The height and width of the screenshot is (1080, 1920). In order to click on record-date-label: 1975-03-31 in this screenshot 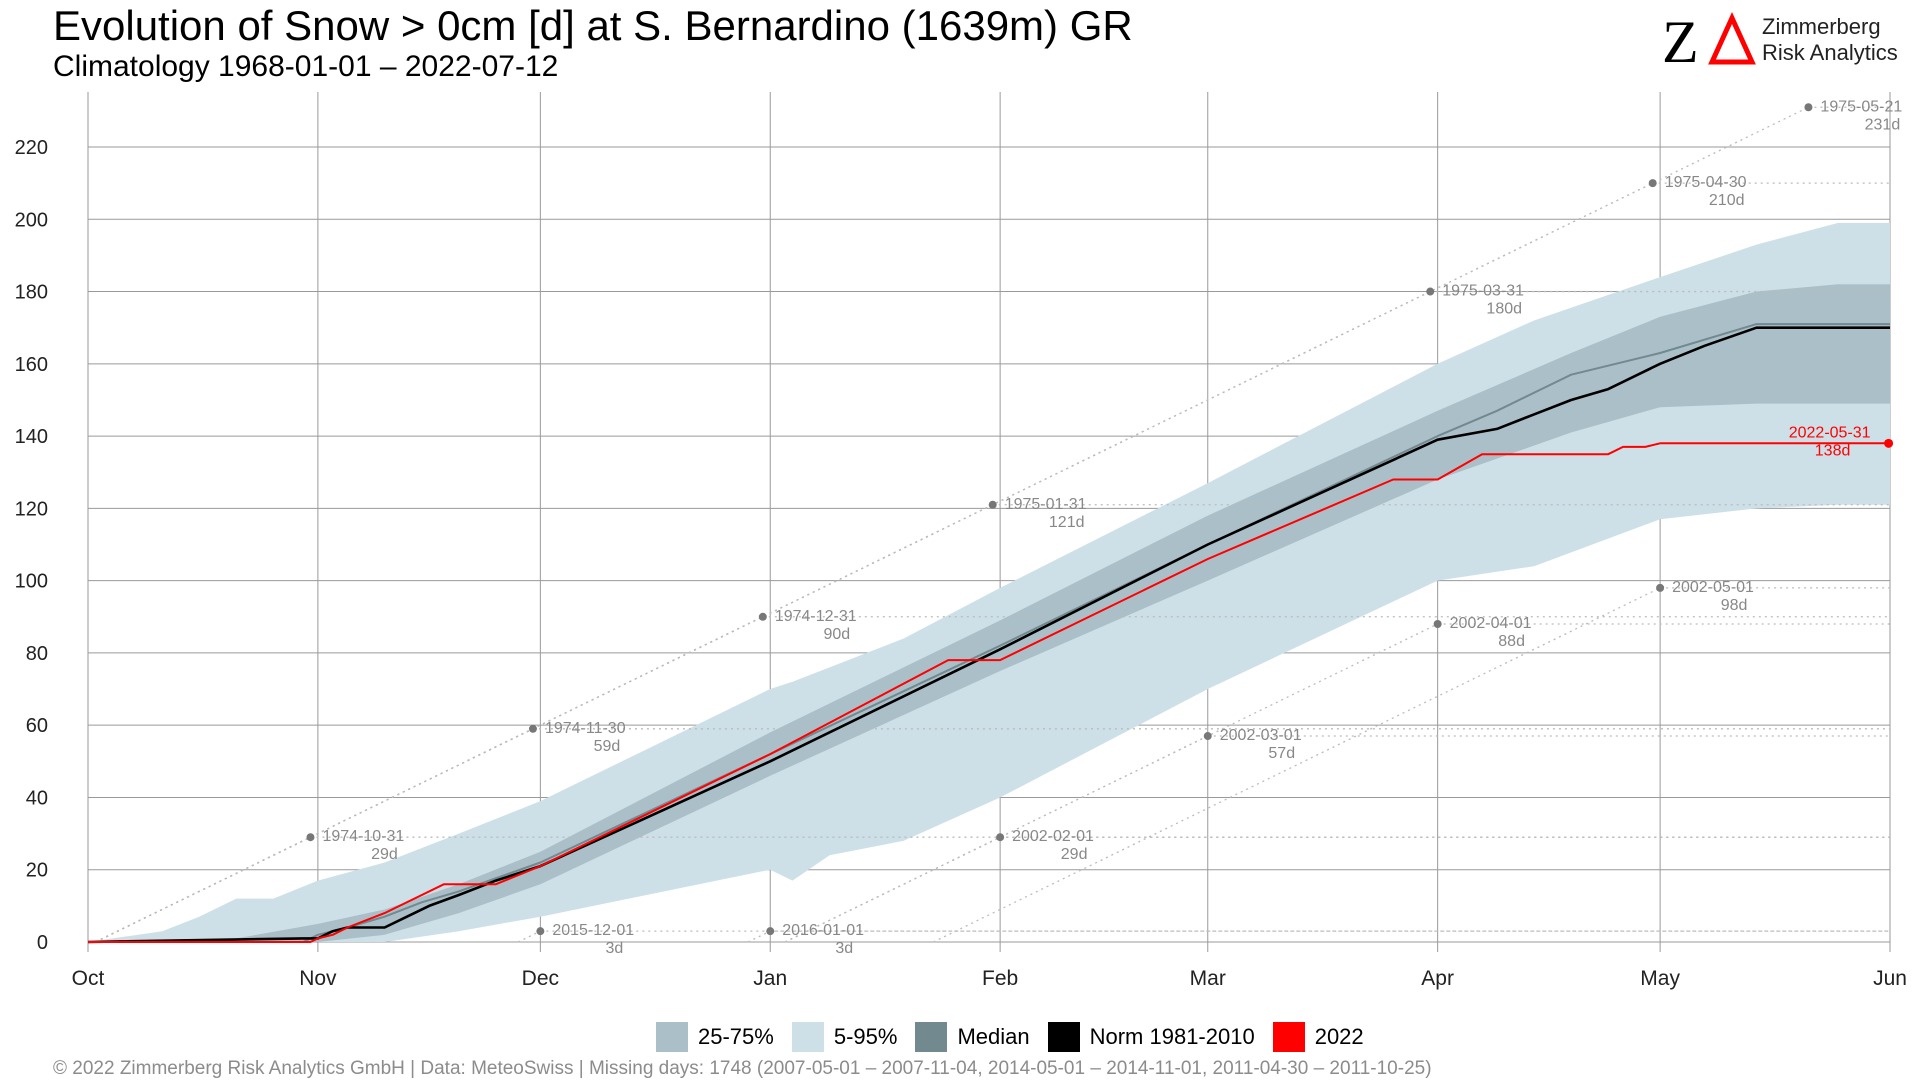, I will do `click(1483, 291)`.